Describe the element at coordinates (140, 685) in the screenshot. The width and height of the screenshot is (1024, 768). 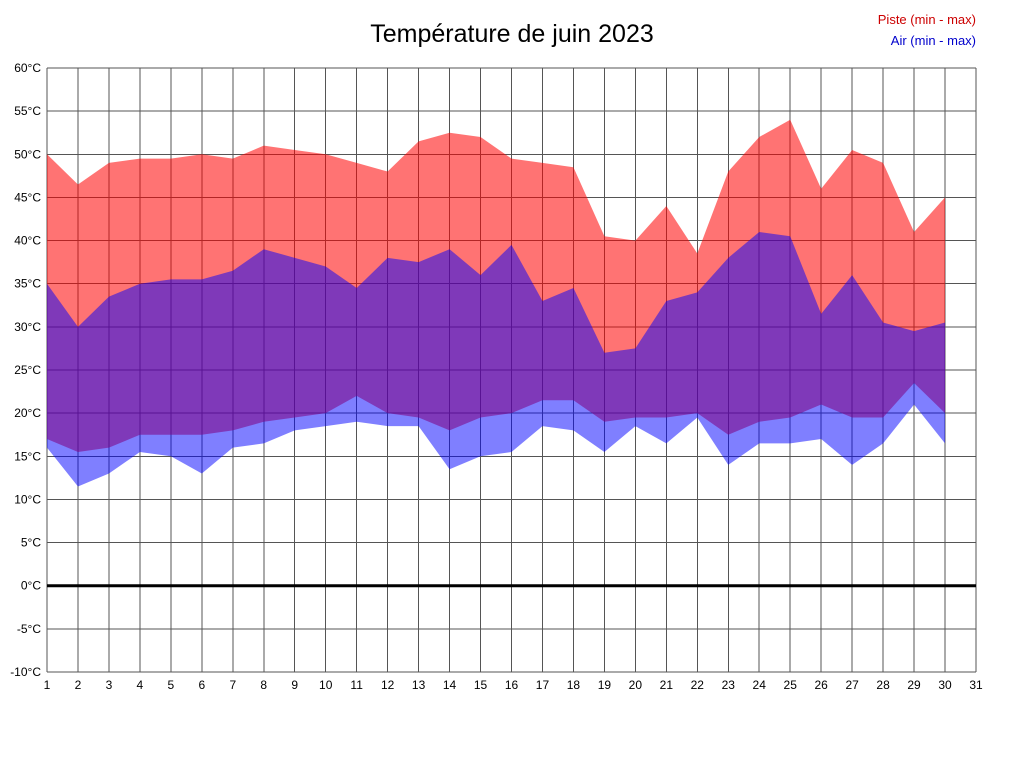
I see `x-tick-label: 4` at that location.